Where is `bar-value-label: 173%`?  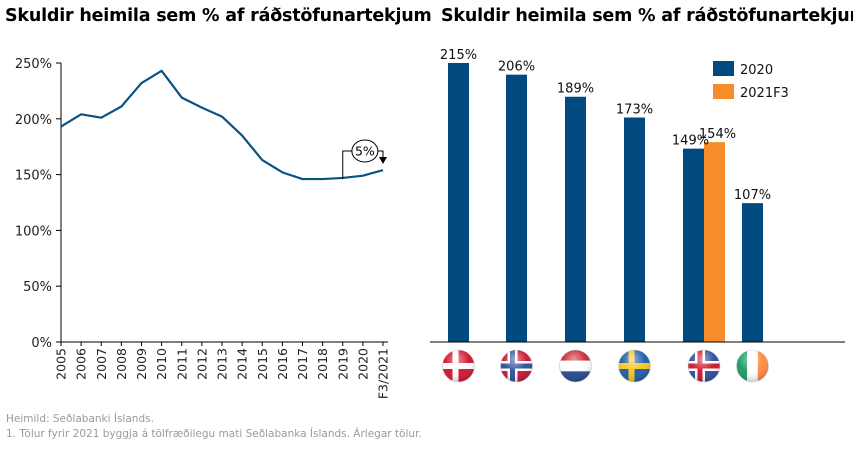
bar-value-label: 173% is located at coordinates (634, 110).